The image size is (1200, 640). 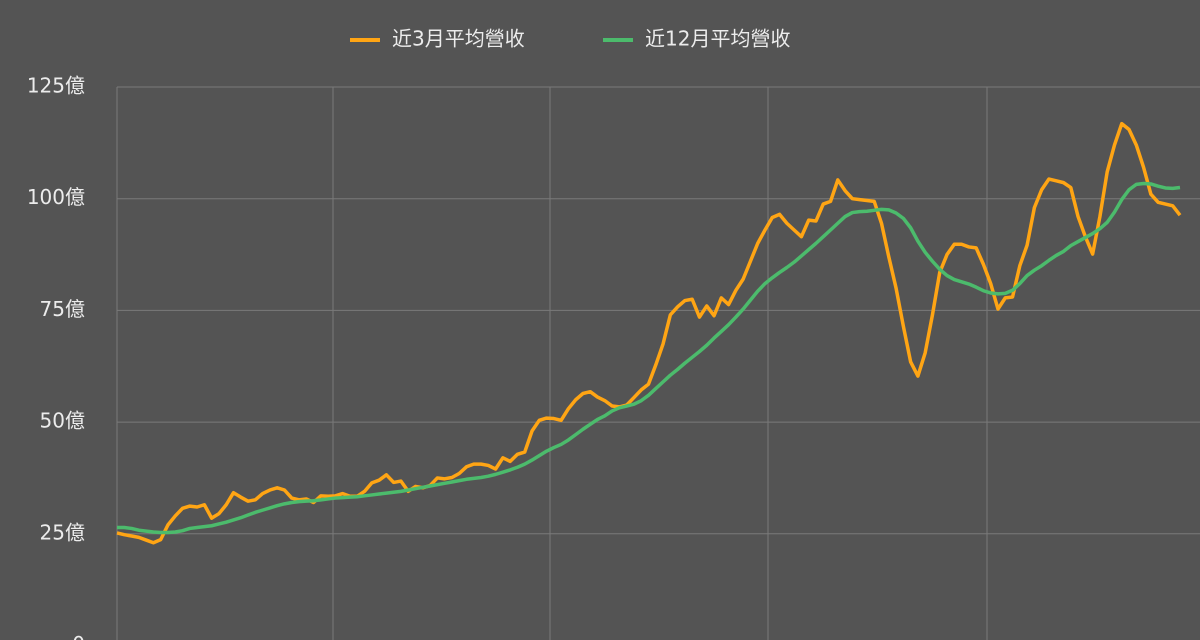 I want to click on y-tick-label: 100億, so click(x=56, y=197).